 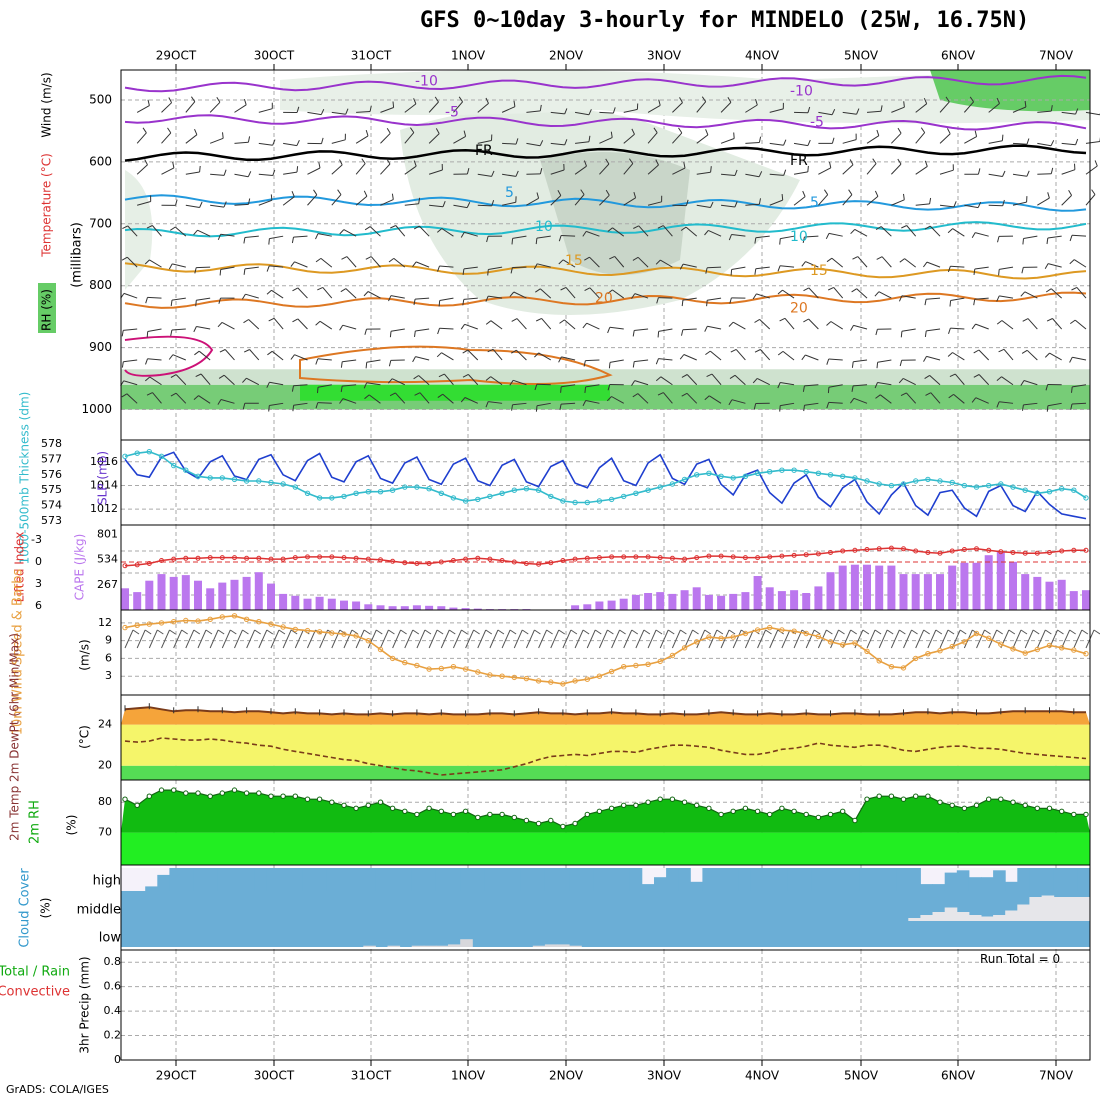 What do you see at coordinates (861, 56) in the screenshot?
I see `top-time-label: 5NOV` at bounding box center [861, 56].